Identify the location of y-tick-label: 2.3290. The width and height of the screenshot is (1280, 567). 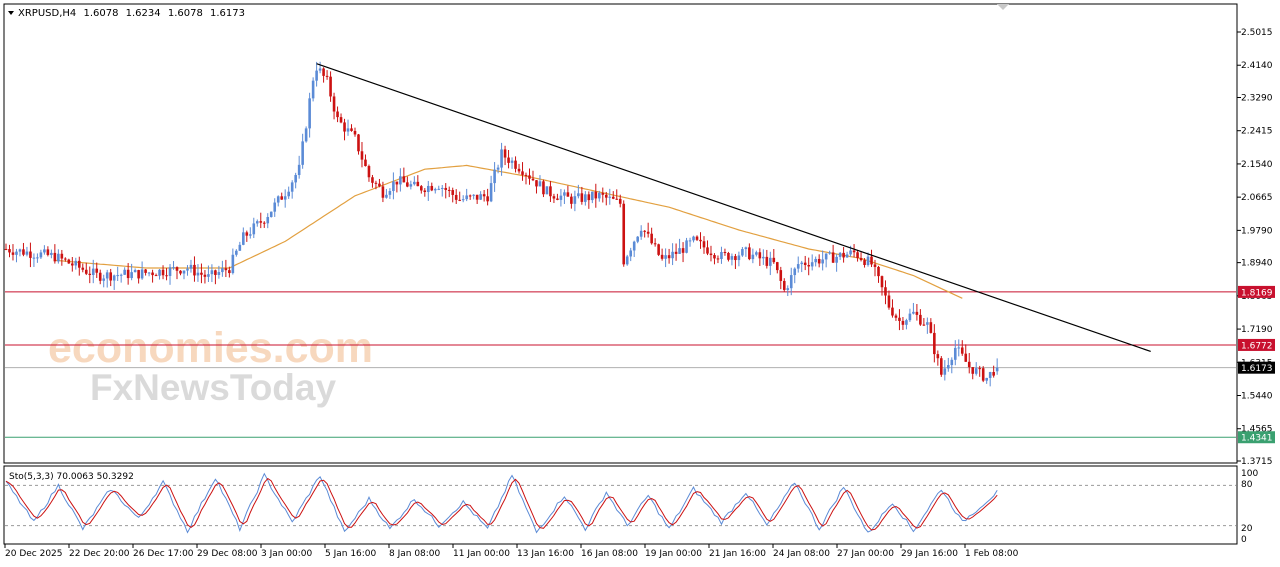
(1257, 98).